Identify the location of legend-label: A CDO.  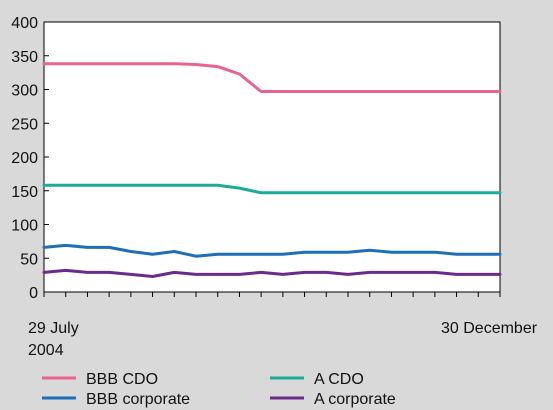
(339, 379).